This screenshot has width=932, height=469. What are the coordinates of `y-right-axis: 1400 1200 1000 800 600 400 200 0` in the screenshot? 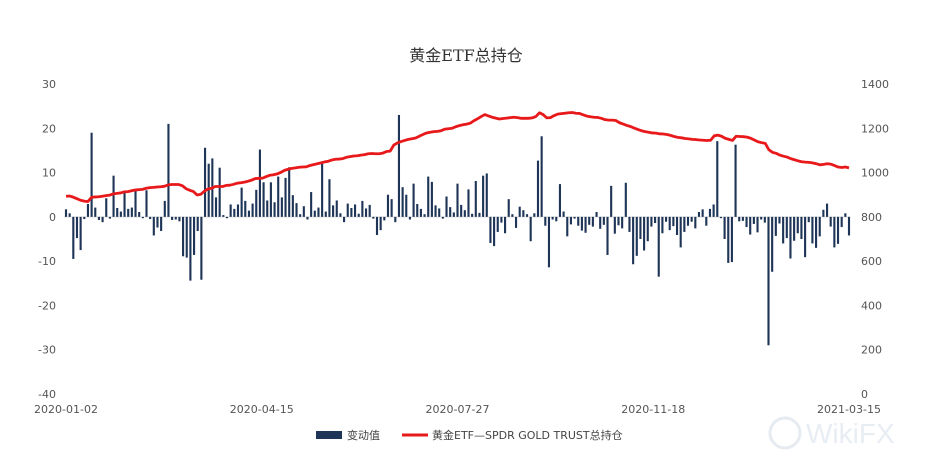 It's located at (875, 239).